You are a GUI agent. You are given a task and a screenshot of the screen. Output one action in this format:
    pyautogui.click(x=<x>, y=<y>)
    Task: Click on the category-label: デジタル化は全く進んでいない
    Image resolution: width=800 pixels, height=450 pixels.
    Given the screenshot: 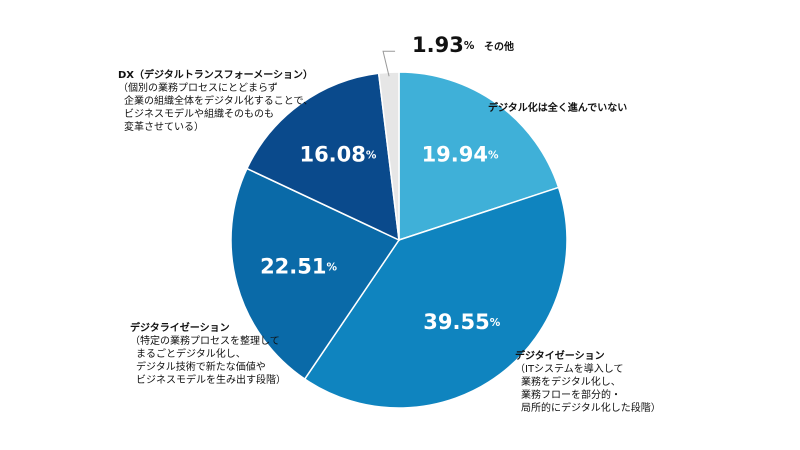 What is the action you would take?
    pyautogui.click(x=557, y=107)
    